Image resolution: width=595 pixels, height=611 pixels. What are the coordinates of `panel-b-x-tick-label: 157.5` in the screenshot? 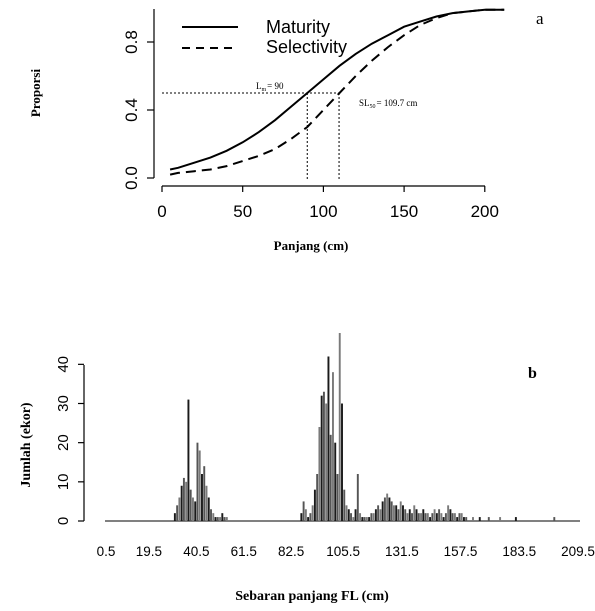 It's located at (461, 551).